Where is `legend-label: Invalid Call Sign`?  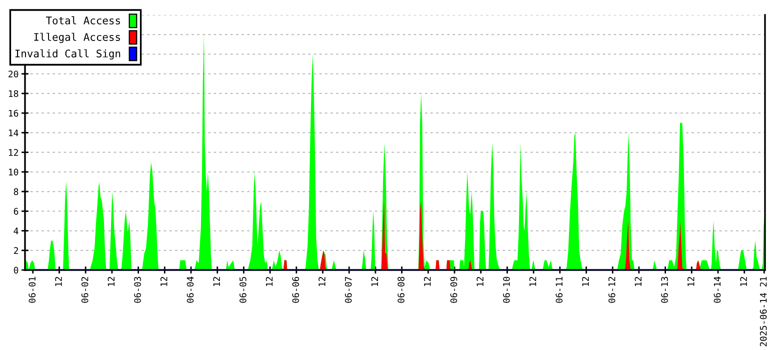
legend-label: Invalid Call Sign is located at coordinates (67, 54).